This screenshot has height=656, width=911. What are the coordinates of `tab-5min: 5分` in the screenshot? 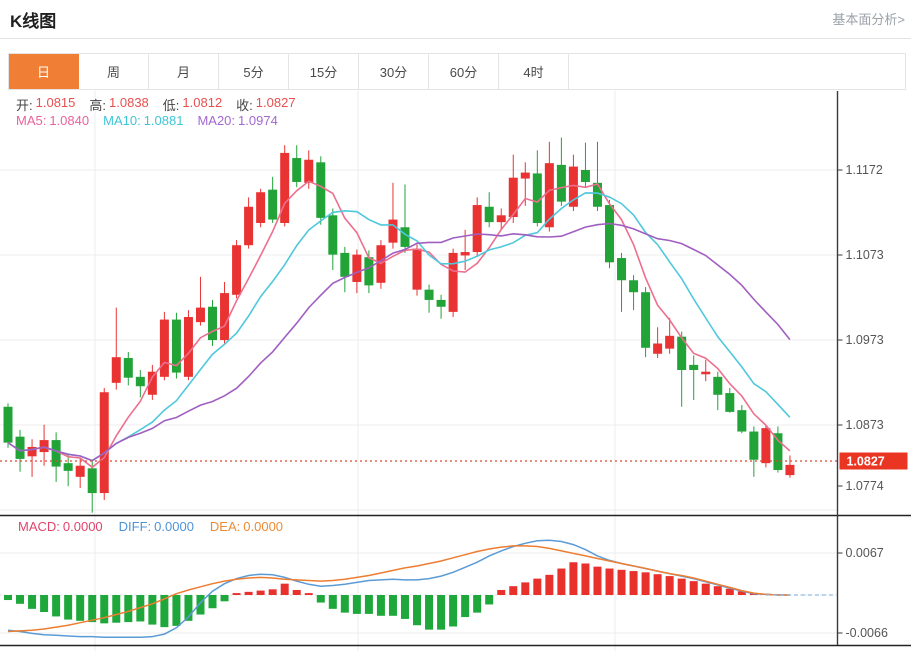 It's located at (254, 71).